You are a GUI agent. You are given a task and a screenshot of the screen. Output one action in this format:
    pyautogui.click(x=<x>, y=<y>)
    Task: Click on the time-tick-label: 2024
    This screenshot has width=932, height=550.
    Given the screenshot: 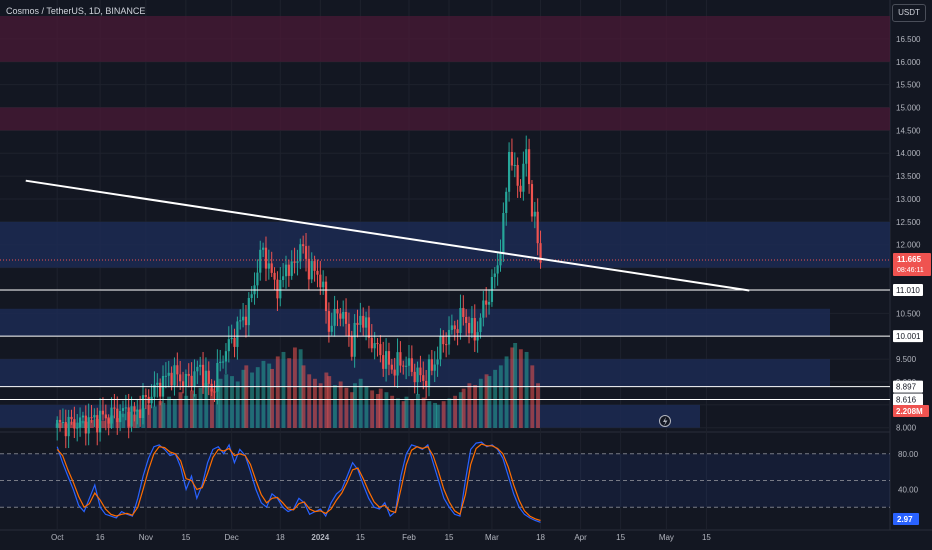 What is the action you would take?
    pyautogui.click(x=320, y=537)
    